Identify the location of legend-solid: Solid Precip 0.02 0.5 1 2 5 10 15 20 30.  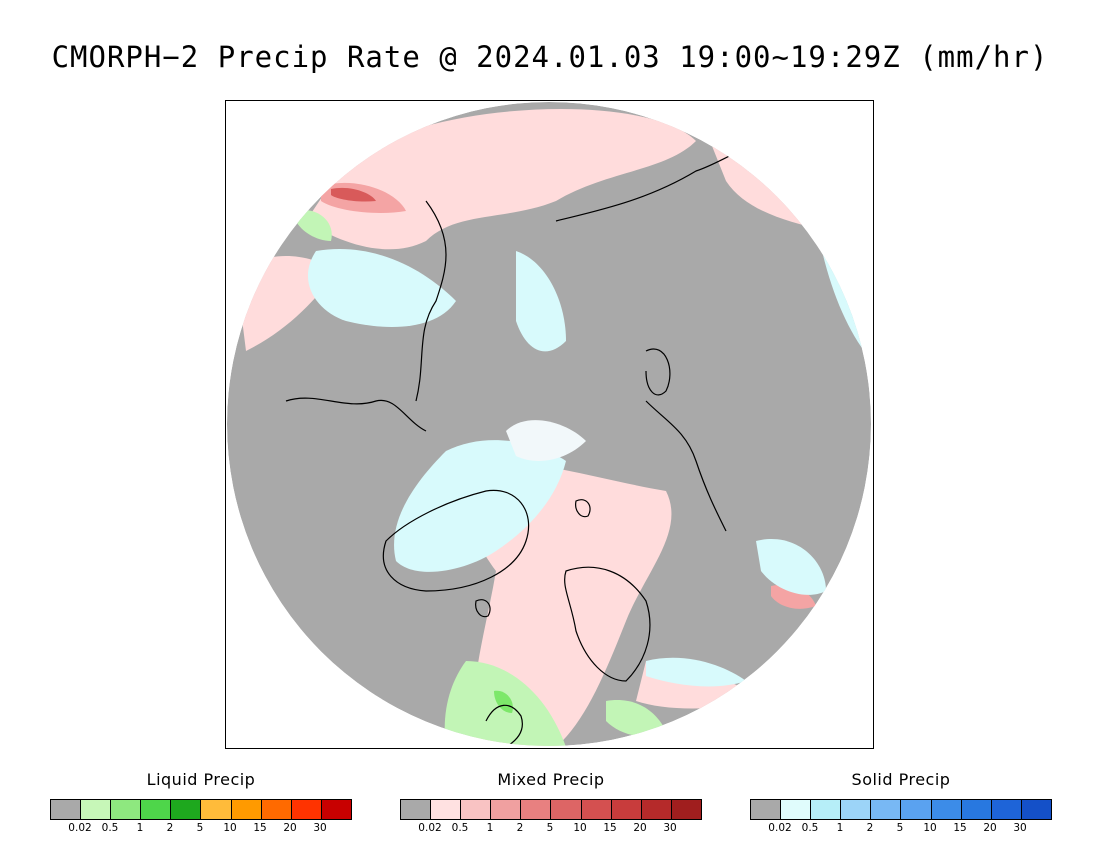
(901, 802).